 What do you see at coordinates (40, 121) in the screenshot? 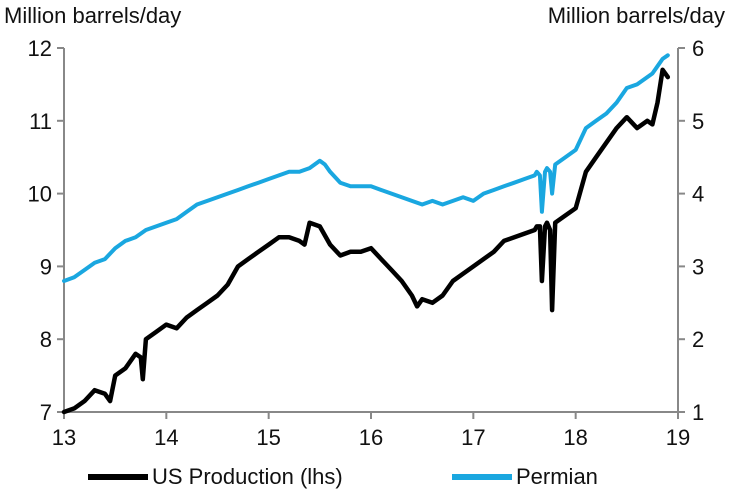
I see `y-left-tick-label: 11` at bounding box center [40, 121].